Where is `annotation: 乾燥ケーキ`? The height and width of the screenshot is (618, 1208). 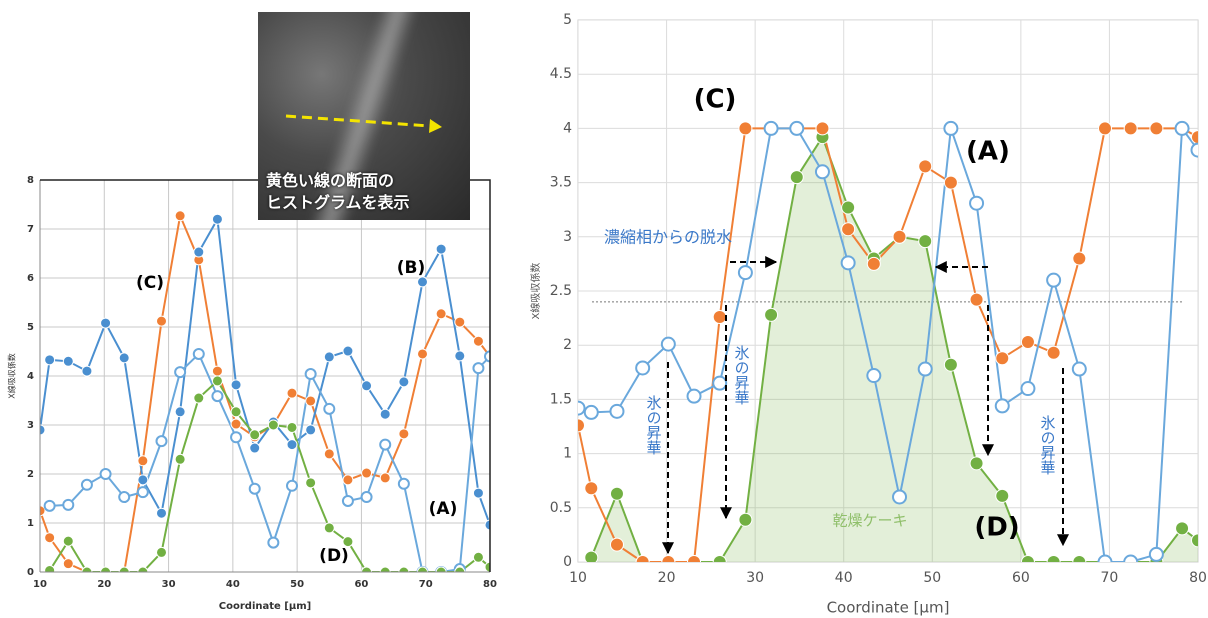
annotation: 乾燥ケーキ is located at coordinates (869, 521).